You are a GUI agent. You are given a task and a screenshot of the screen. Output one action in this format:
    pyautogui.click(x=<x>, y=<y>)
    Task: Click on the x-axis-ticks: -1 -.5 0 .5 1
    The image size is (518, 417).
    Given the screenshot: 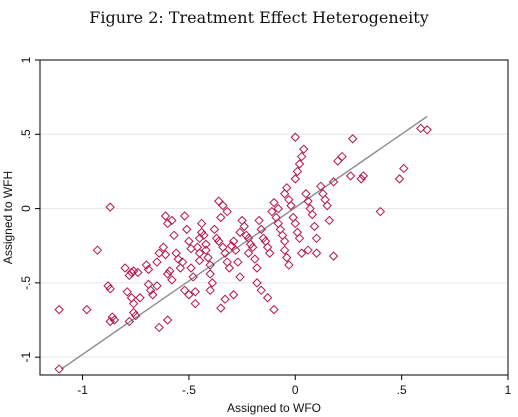 What is the action you would take?
    pyautogui.click(x=294, y=386)
    